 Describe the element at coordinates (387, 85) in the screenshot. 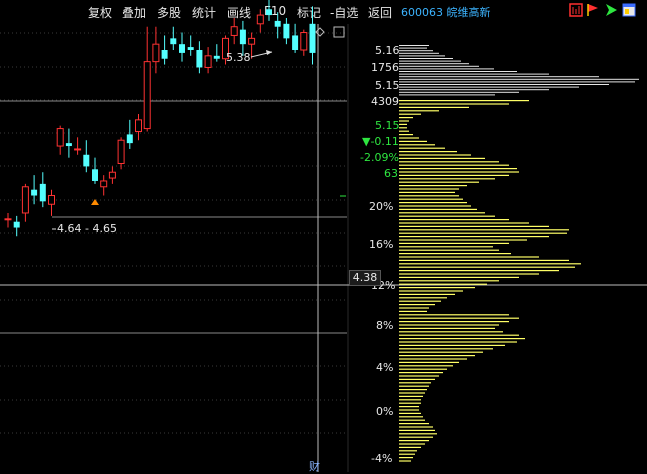

I see `price-axis-label: 5.15` at that location.